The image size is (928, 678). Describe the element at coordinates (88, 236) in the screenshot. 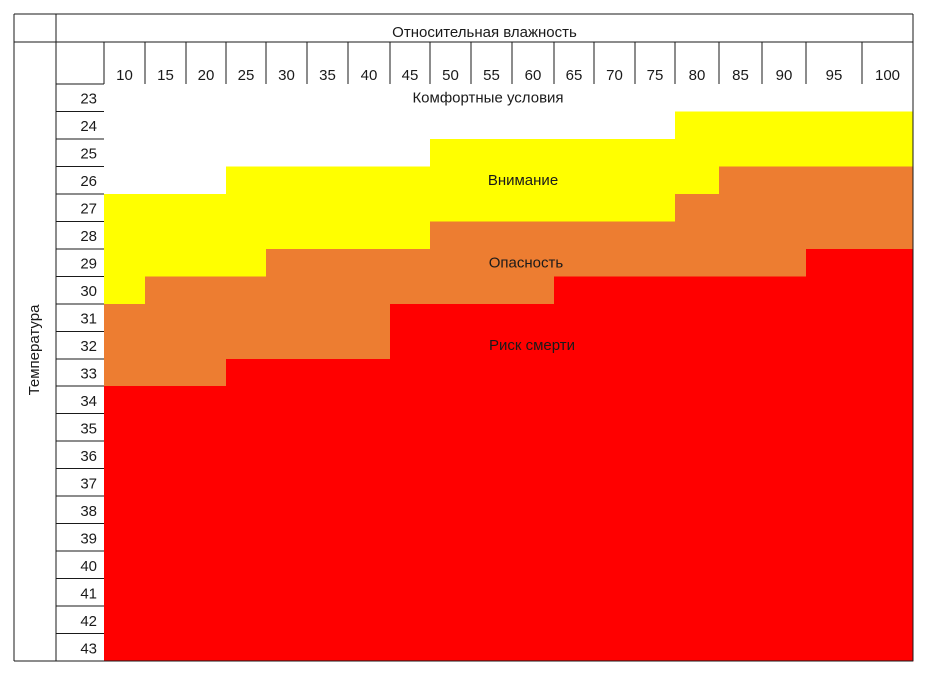

I see `temperature-tick-label: 28` at that location.